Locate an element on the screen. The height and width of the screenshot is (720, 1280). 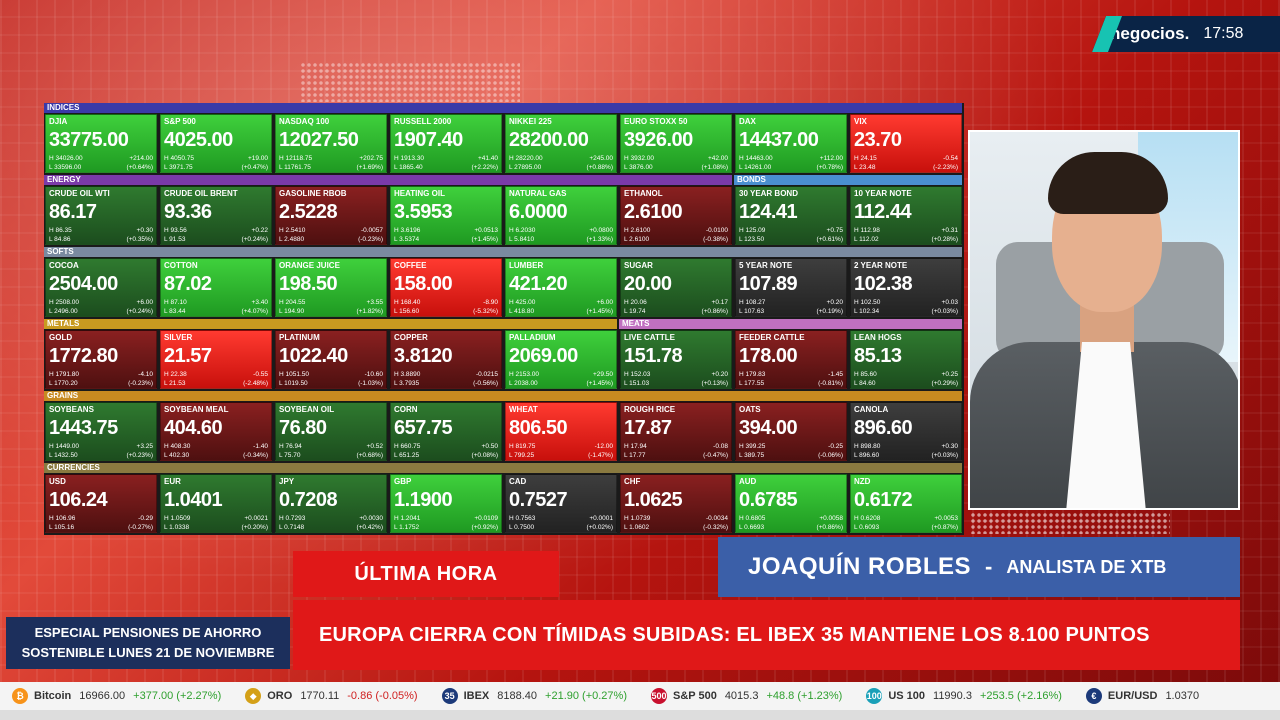
quote-change: +0.0800 is located at coordinates (601, 230).